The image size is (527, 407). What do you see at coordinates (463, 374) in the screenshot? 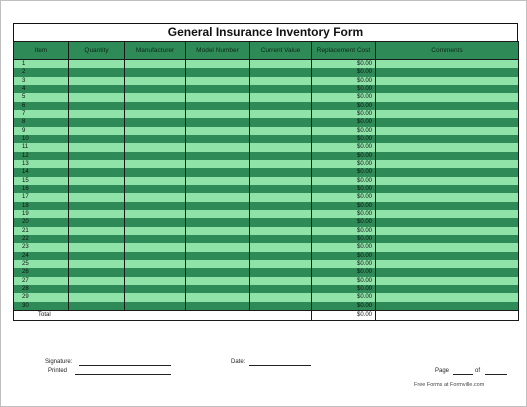
I see `page-number-line` at bounding box center [463, 374].